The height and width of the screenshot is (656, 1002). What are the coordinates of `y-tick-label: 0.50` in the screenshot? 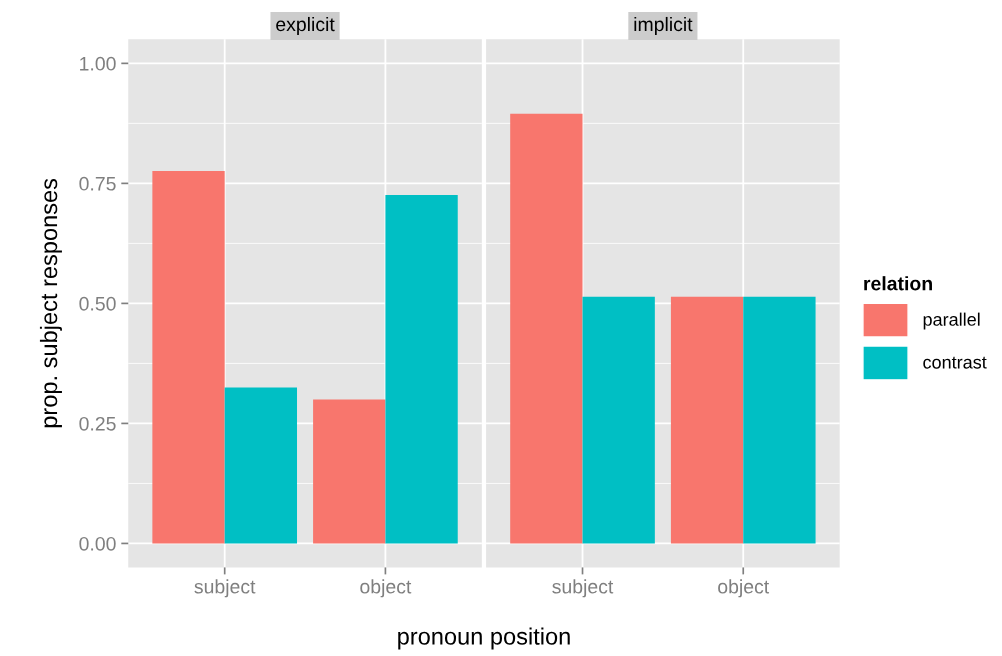 It's located at (97, 303).